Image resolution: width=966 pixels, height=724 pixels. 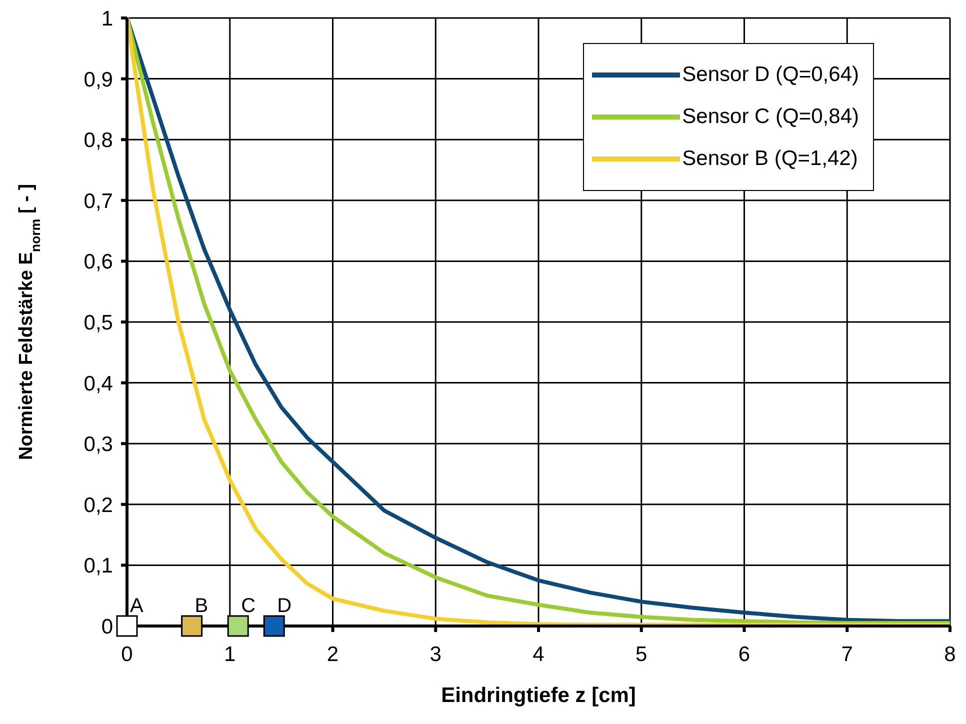 I want to click on y-tick-label: 0, so click(x=107, y=626).